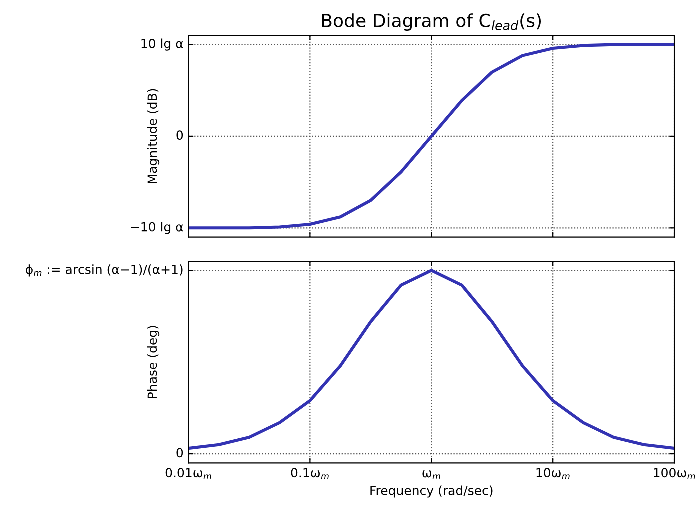 The width and height of the screenshot is (699, 509). Describe the element at coordinates (432, 23) in the screenshot. I see `chart-title: Bode Diagram of C$_{lead}$(s)` at that location.